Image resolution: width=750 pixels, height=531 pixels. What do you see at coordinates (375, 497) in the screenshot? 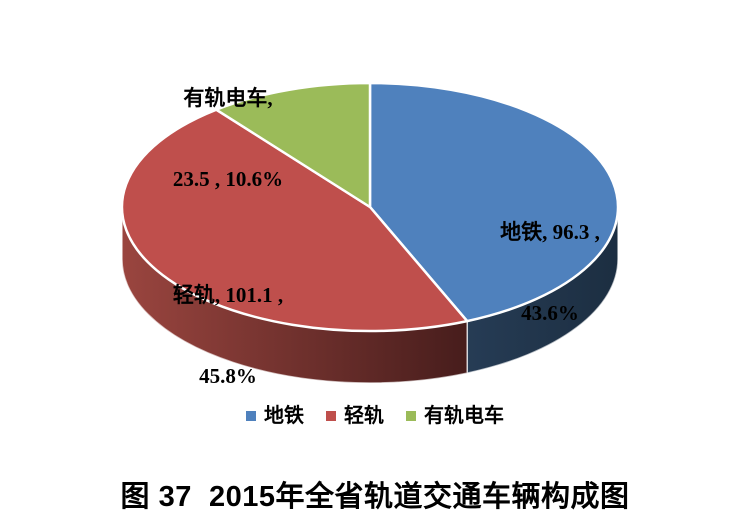
I see `figure-title: 图 37 2015年全省轨道交通车辆构成图` at bounding box center [375, 497].